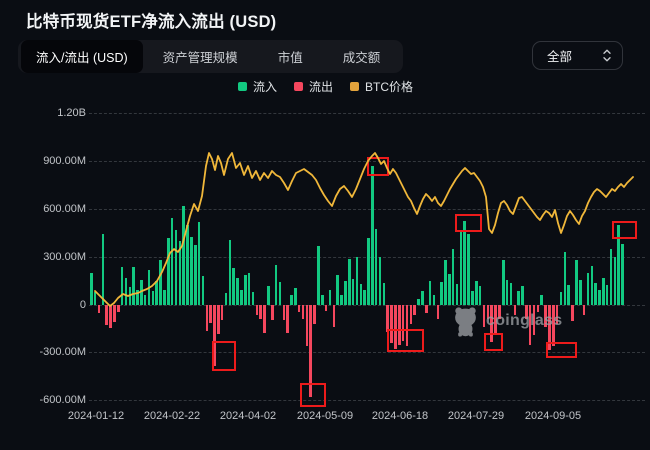 Image resolution: width=650 pixels, height=450 pixels. What do you see at coordinates (257, 86) in the screenshot?
I see `legend-item-inflow: 流入` at bounding box center [257, 86].